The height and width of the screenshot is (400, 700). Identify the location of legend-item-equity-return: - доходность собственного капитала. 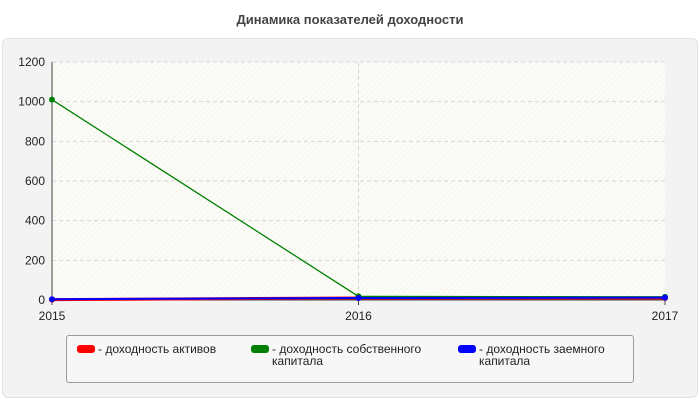
(346, 355).